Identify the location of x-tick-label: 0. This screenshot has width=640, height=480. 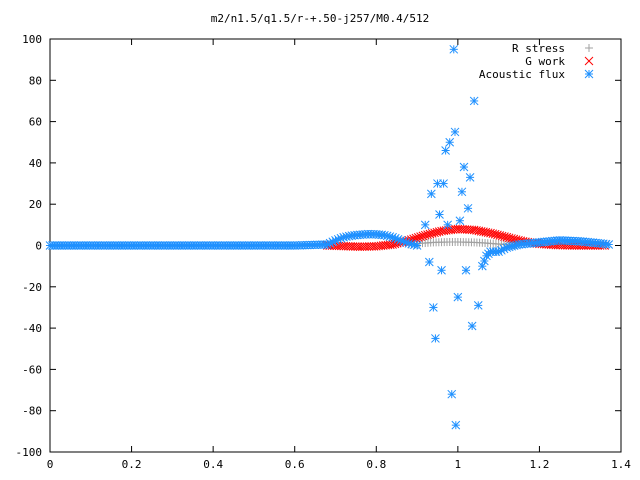
(50, 464).